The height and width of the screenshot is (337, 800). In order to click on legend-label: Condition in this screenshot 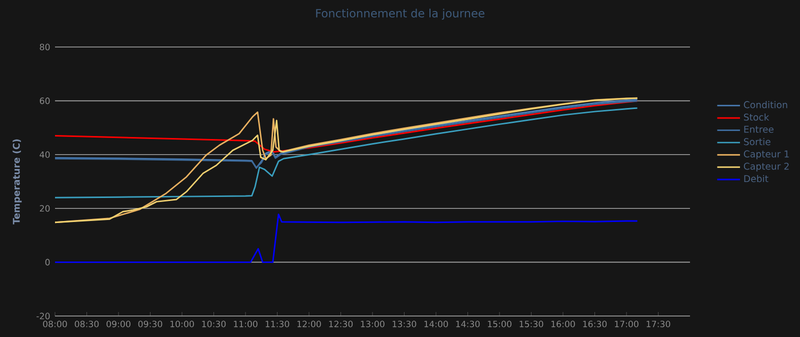, I will do `click(766, 104)`.